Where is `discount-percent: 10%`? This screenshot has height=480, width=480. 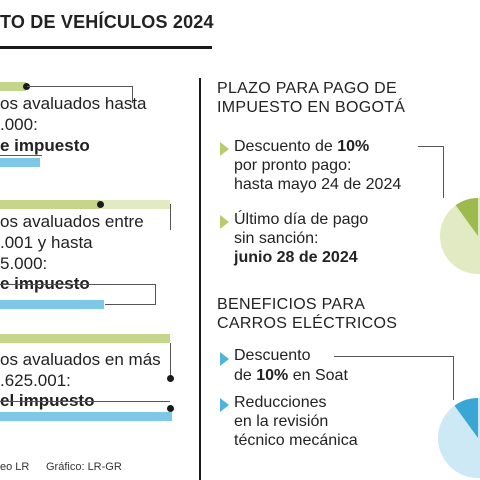
discount-percent: 10% is located at coordinates (353, 146).